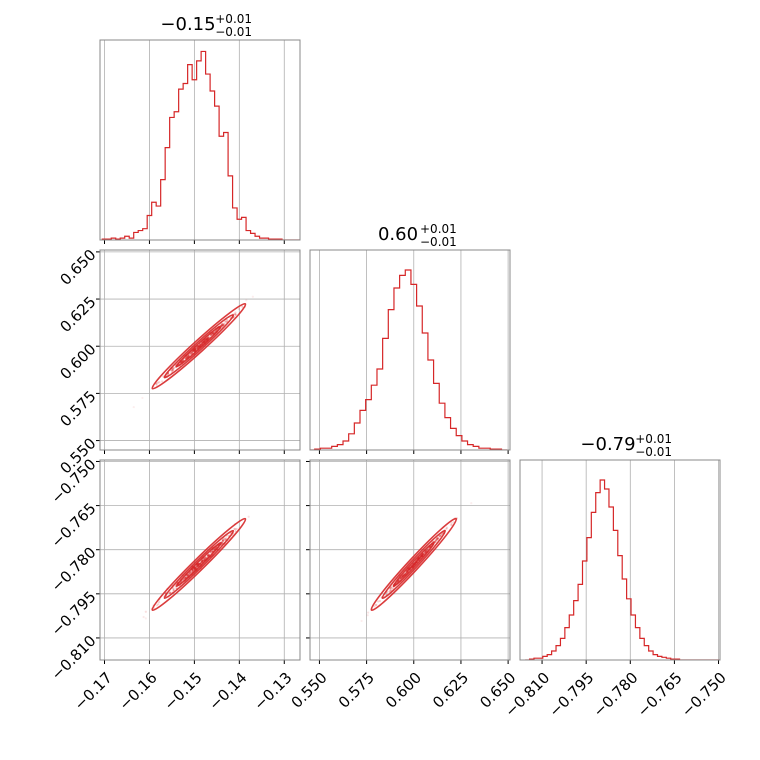 Image resolution: width=760 pixels, height=760 pixels. What do you see at coordinates (653, 439) in the screenshot?
I see `title-p3-plus: +0.01` at bounding box center [653, 439].